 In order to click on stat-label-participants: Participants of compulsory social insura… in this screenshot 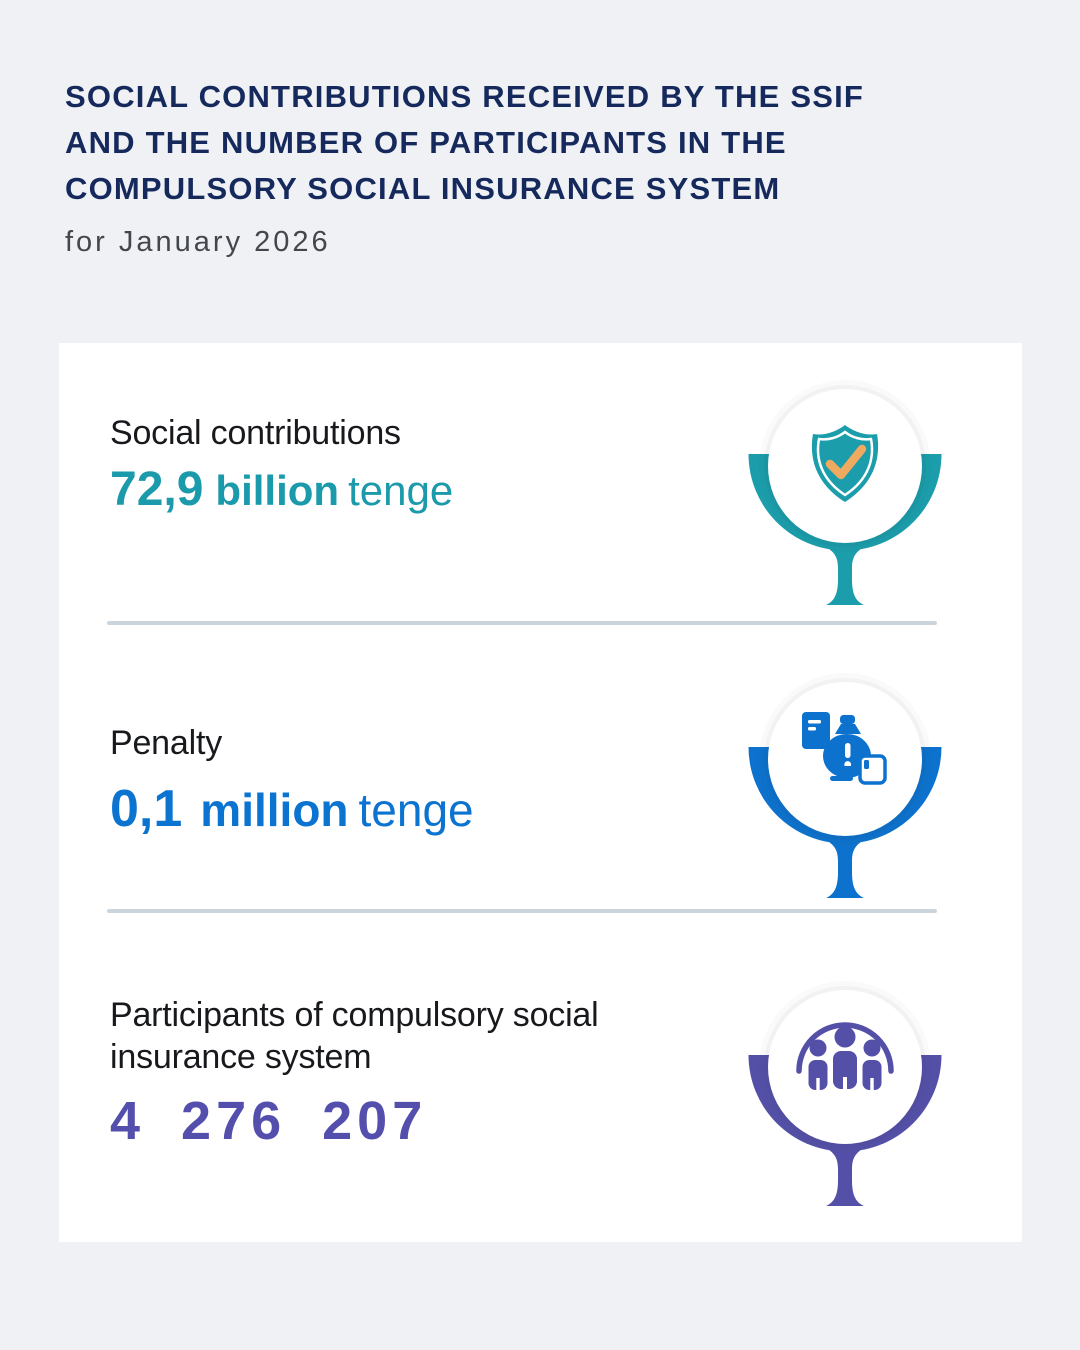, I will do `click(354, 1036)`.